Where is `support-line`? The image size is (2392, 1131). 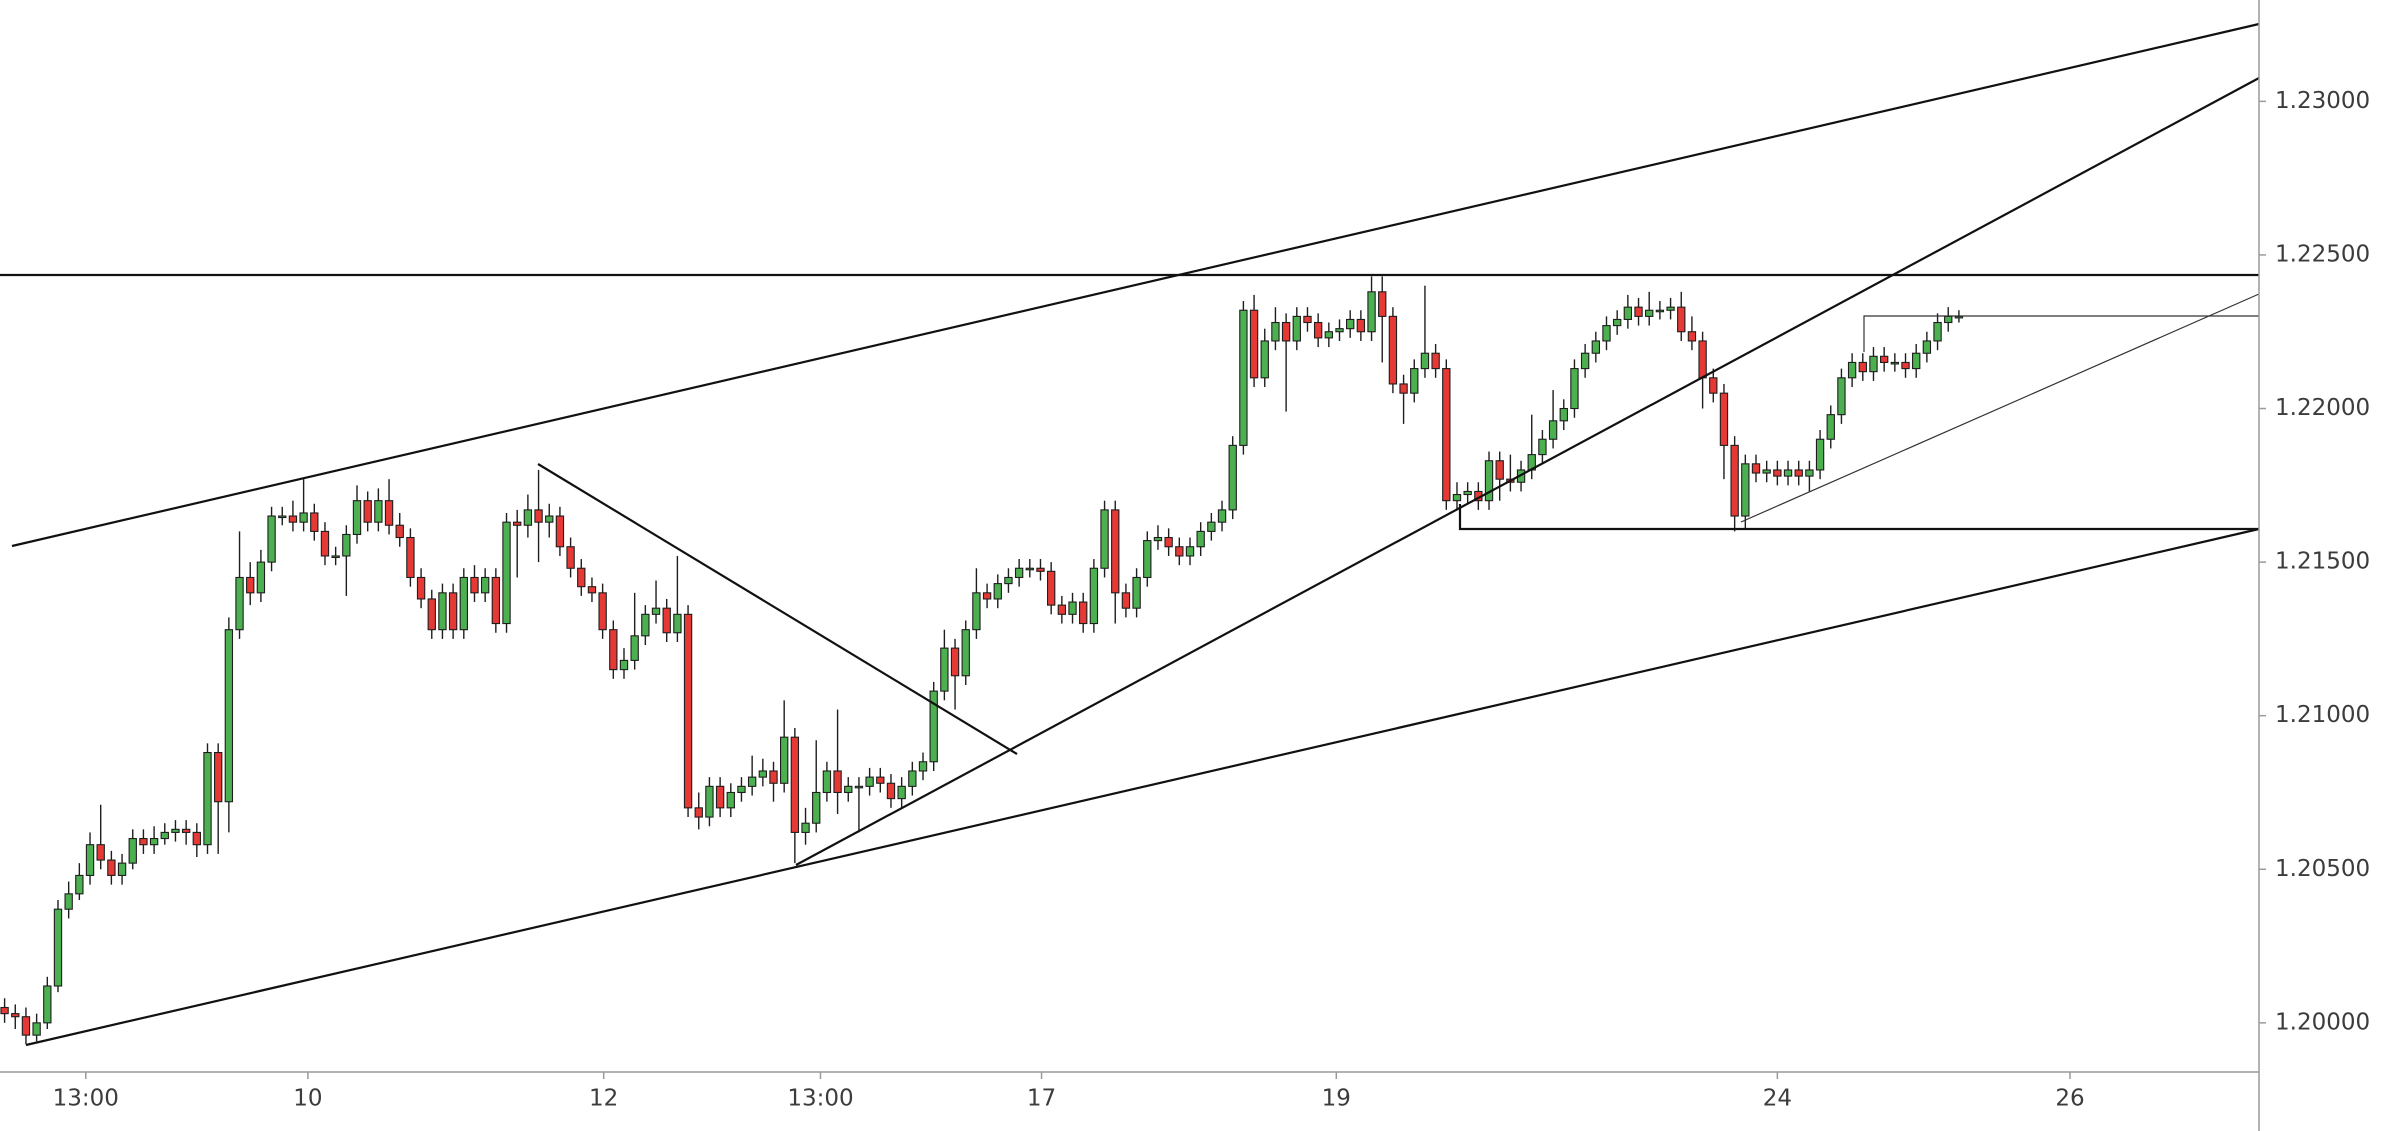
support-line is located at coordinates (1858, 517).